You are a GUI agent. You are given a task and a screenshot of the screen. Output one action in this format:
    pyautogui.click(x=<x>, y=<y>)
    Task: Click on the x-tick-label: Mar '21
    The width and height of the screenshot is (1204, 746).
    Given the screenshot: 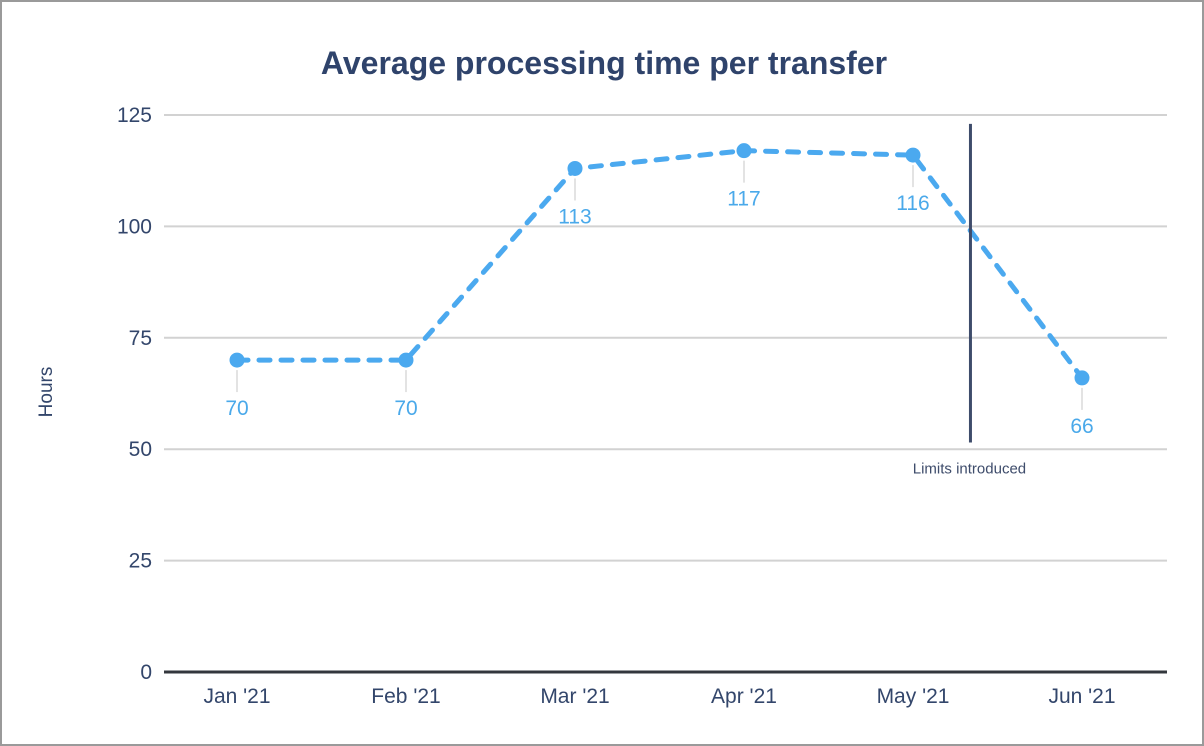 What is the action you would take?
    pyautogui.click(x=574, y=696)
    